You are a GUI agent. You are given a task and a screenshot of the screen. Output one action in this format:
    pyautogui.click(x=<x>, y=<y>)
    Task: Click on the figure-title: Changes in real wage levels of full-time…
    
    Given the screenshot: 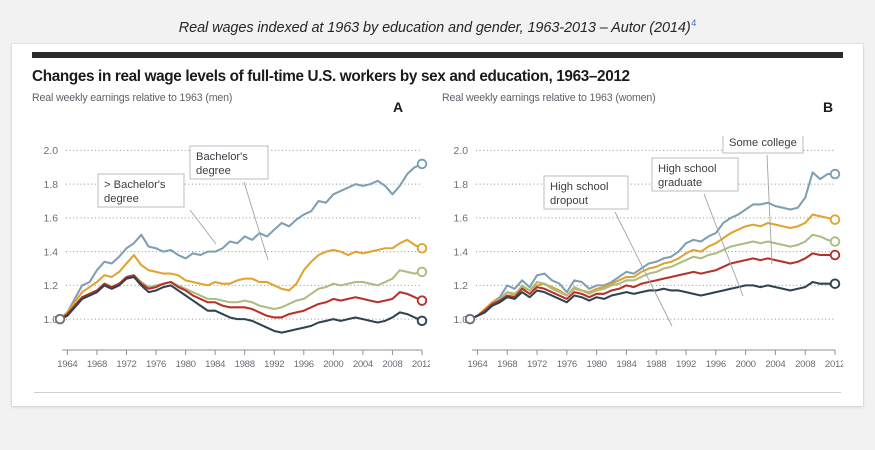 What is the action you would take?
    pyautogui.click(x=331, y=76)
    